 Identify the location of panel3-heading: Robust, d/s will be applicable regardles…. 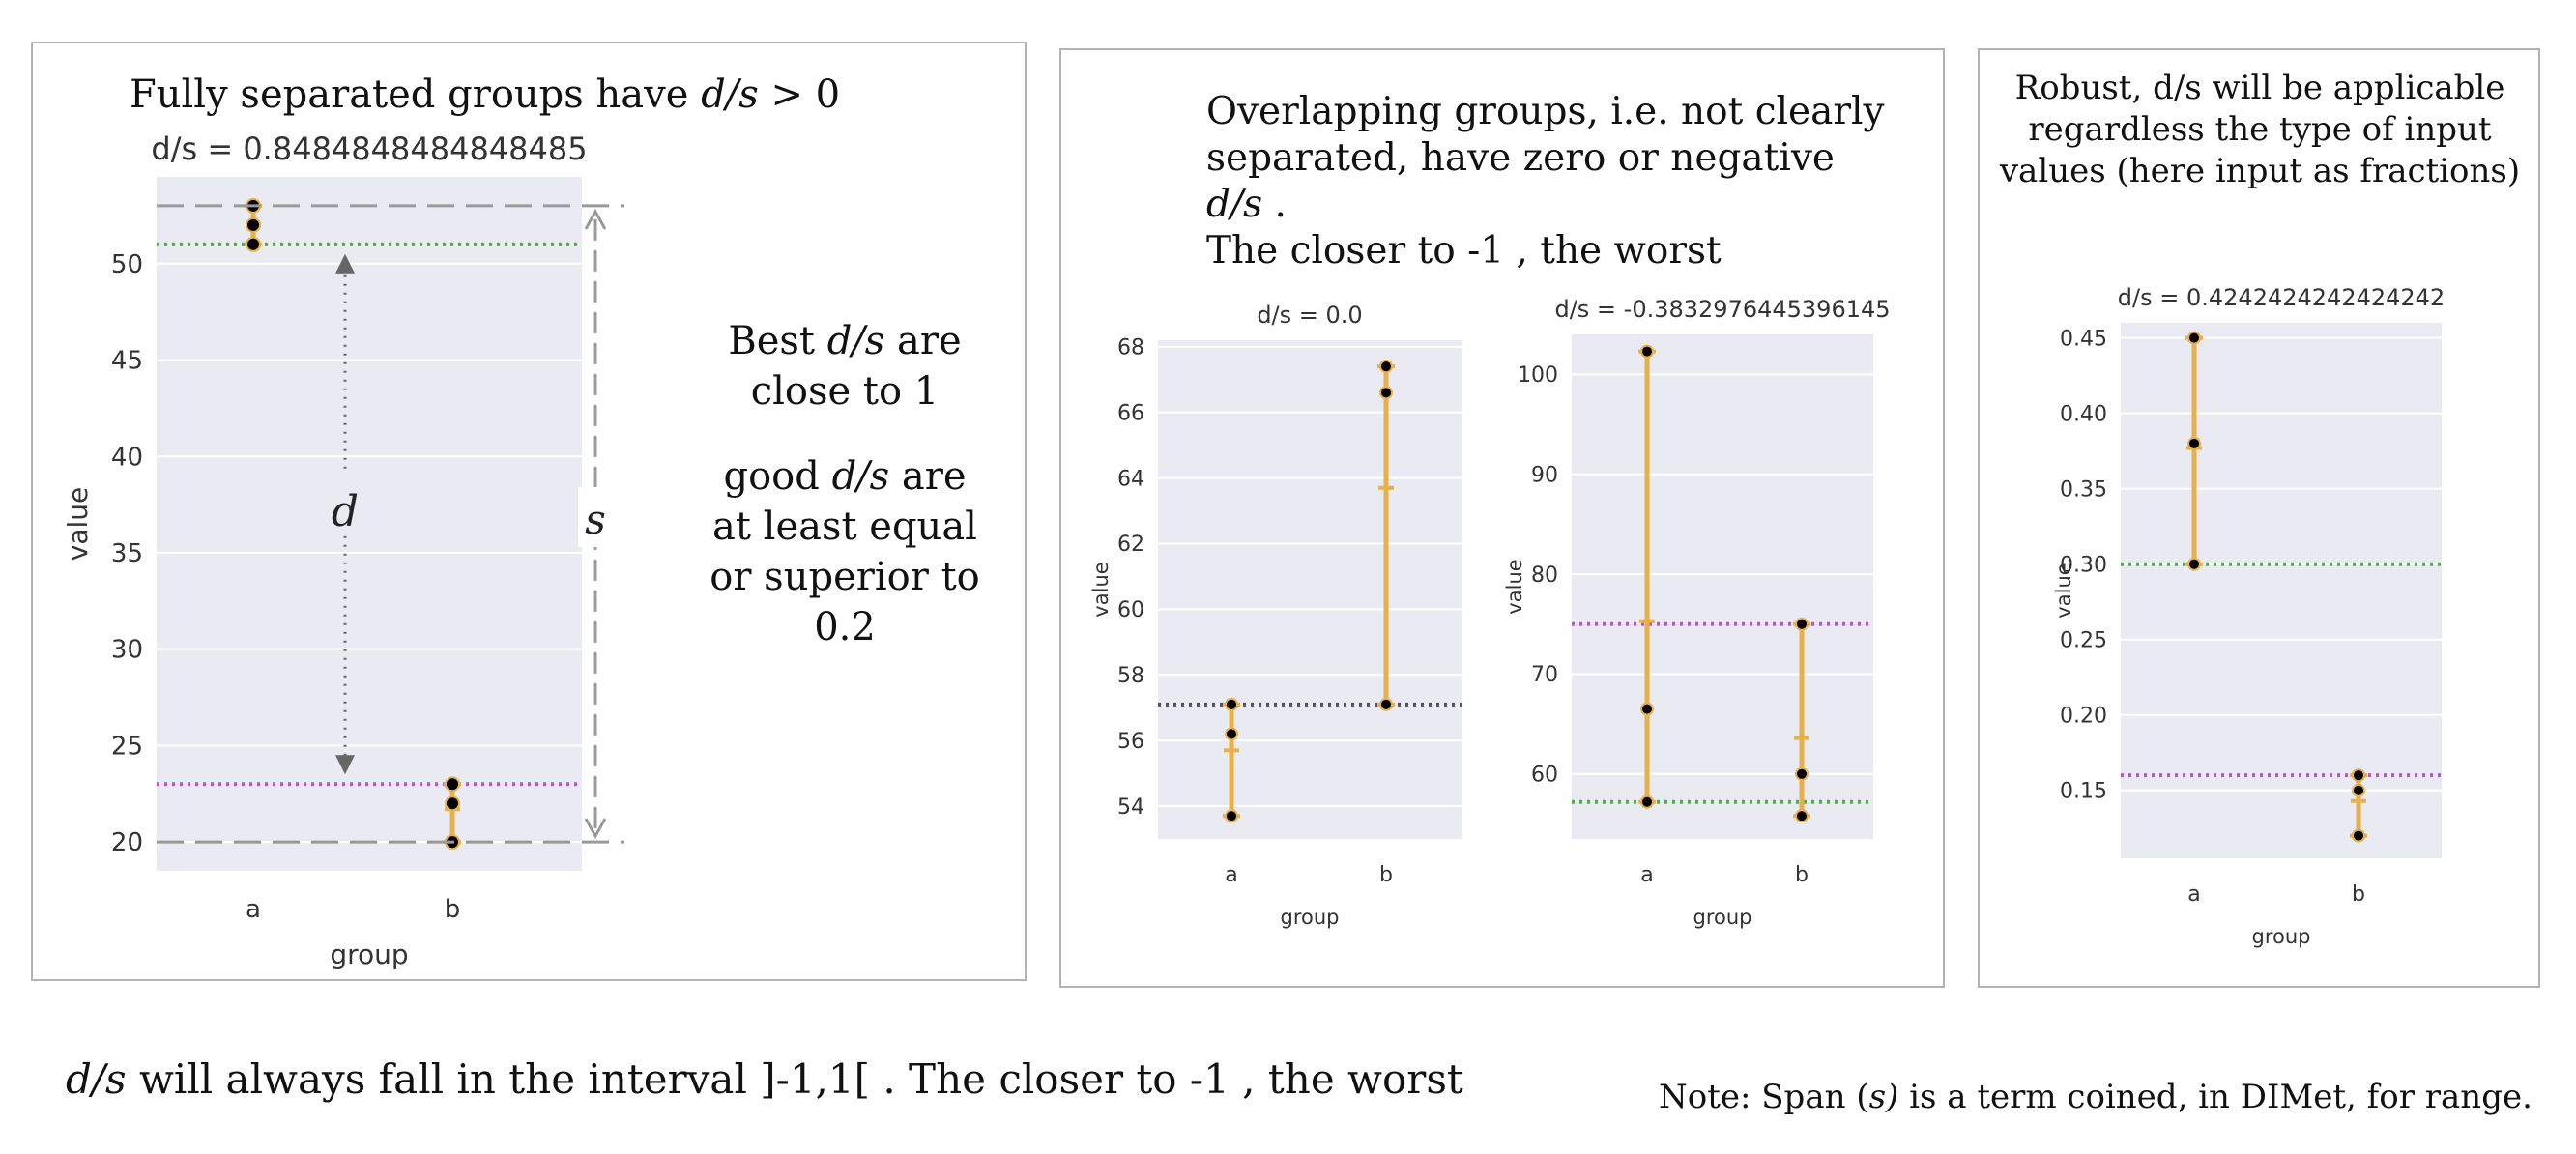
(2260, 129).